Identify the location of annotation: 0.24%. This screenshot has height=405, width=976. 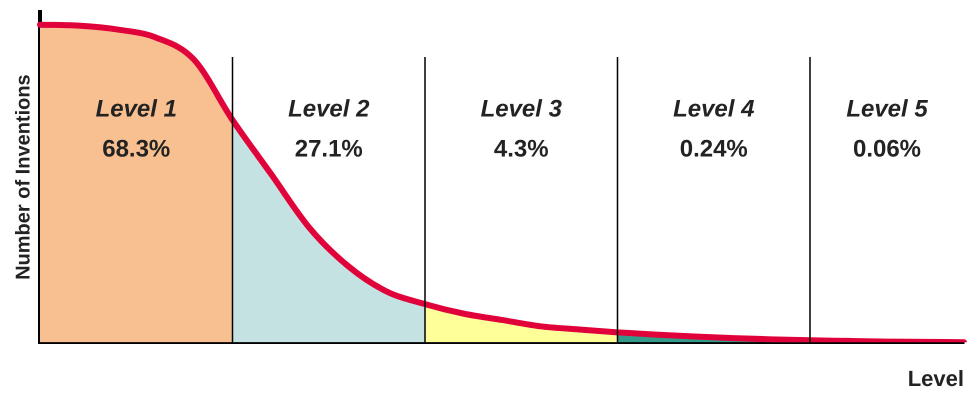
(714, 149).